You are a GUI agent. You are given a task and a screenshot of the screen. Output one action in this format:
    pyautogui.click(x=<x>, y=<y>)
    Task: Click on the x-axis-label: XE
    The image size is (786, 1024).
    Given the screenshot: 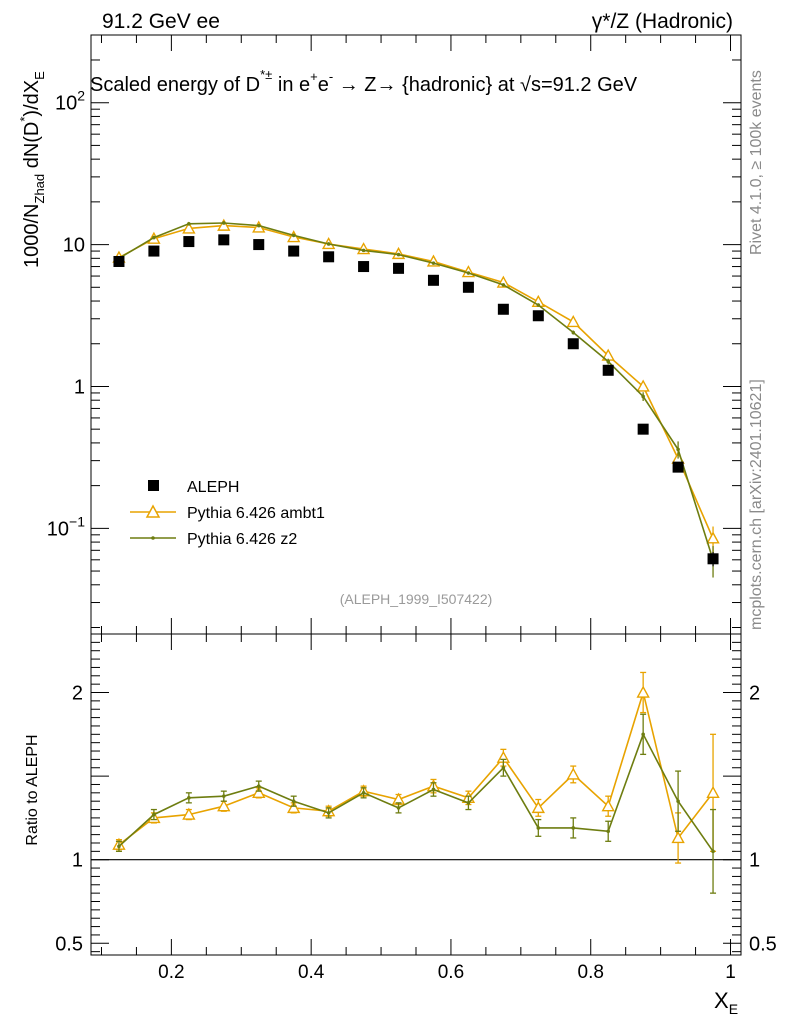 What is the action you would take?
    pyautogui.click(x=726, y=1002)
    